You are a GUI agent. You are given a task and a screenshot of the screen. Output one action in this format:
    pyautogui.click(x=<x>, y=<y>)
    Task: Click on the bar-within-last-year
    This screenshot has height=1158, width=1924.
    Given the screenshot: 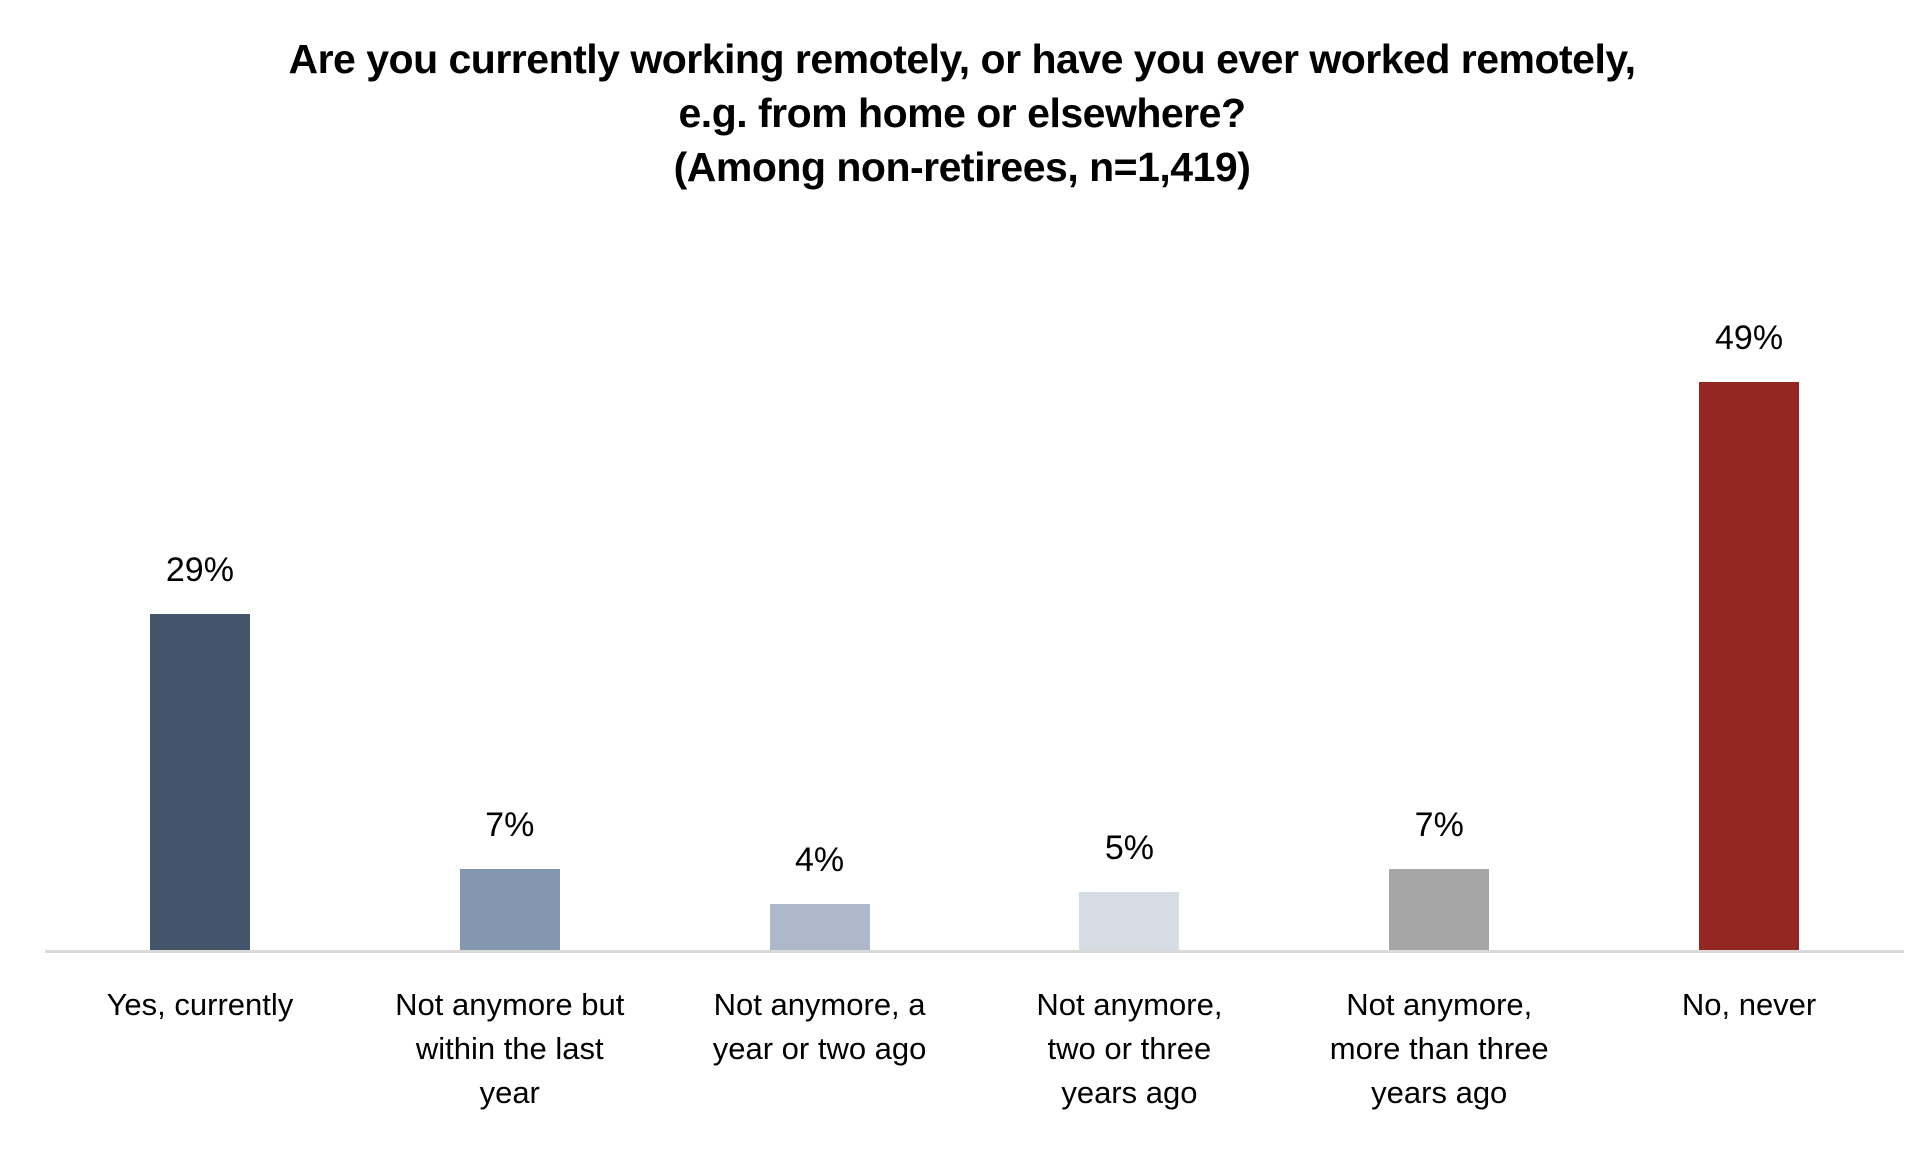 What is the action you would take?
    pyautogui.click(x=509, y=909)
    